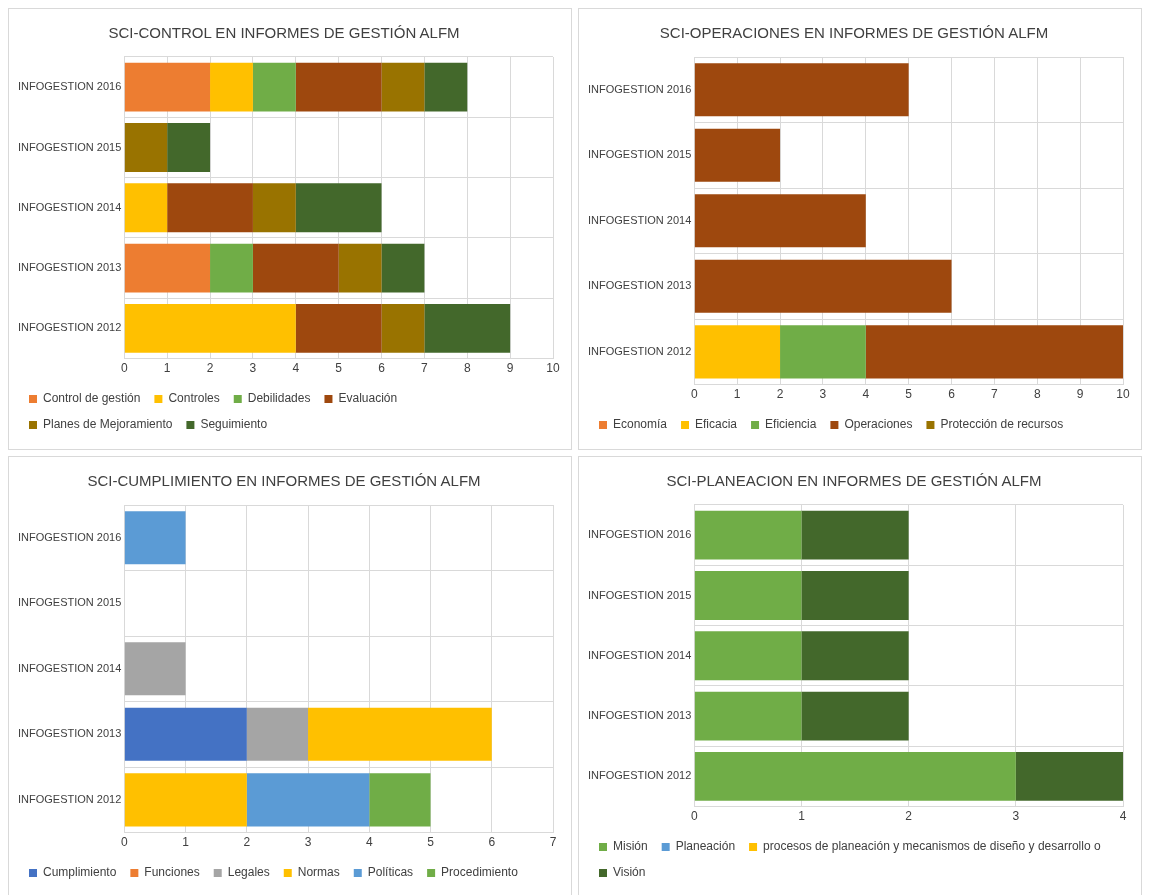  Describe the element at coordinates (705, 846) in the screenshot. I see `legend-label: Planeación` at that location.